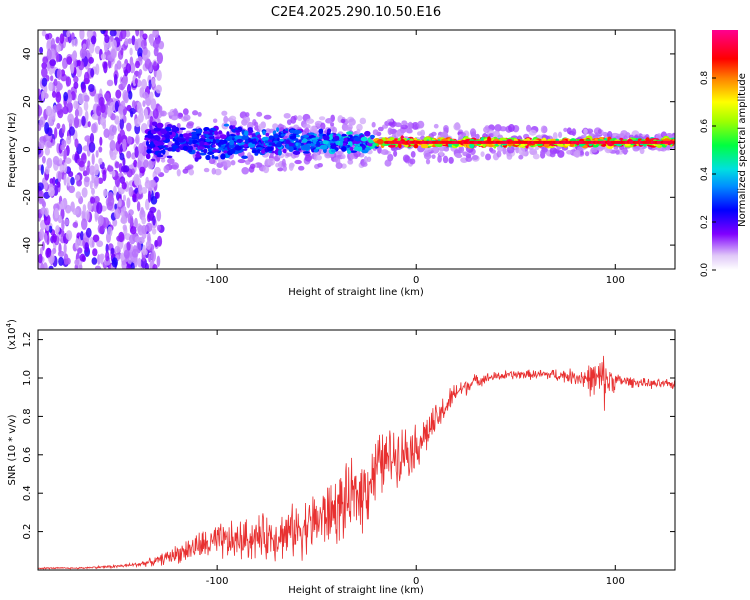 The width and height of the screenshot is (750, 600). Describe the element at coordinates (27, 493) in the screenshot. I see `y-tick-label: 0.4` at that location.